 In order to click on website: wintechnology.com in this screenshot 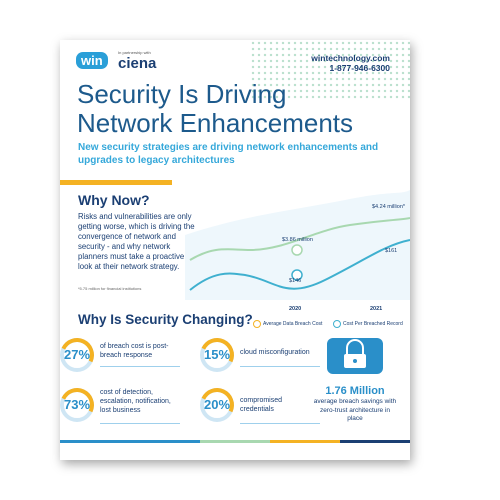, I will do `click(350, 58)`.